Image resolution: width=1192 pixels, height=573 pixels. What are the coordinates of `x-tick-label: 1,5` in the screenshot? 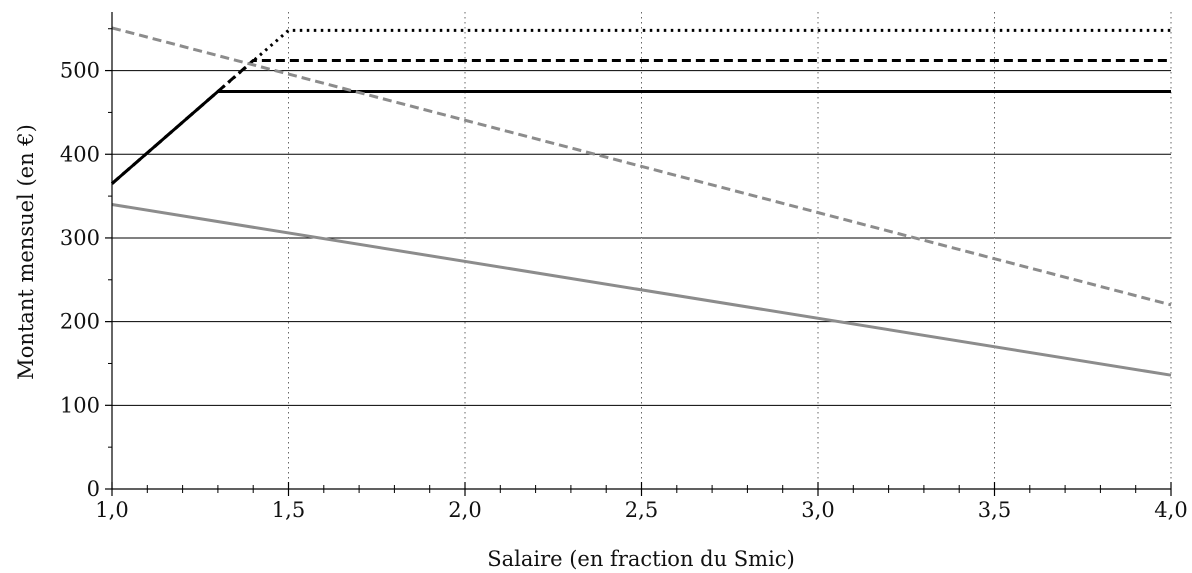 It's located at (288, 510).